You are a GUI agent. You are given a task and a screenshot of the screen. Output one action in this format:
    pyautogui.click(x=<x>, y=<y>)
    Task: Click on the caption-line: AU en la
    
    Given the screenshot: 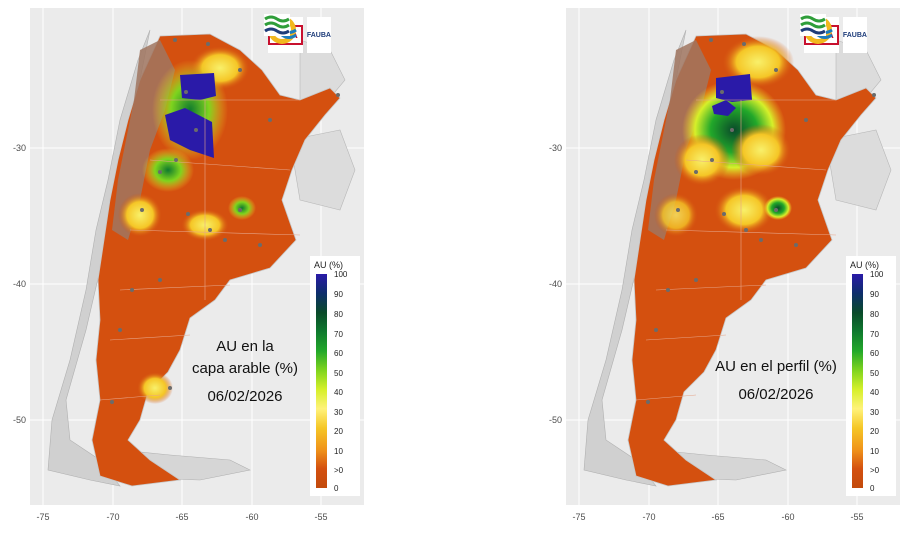 What is the action you would take?
    pyautogui.click(x=245, y=346)
    